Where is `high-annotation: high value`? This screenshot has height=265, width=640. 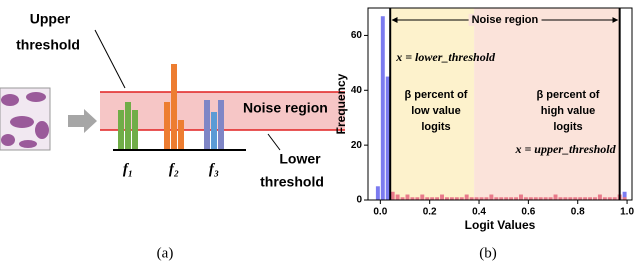
high-annotation: high value is located at coordinates (568, 111).